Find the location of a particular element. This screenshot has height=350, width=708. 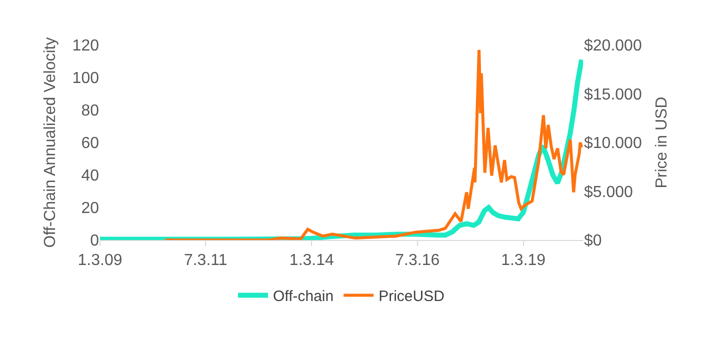

y-tick-label: 120 is located at coordinates (86, 46).